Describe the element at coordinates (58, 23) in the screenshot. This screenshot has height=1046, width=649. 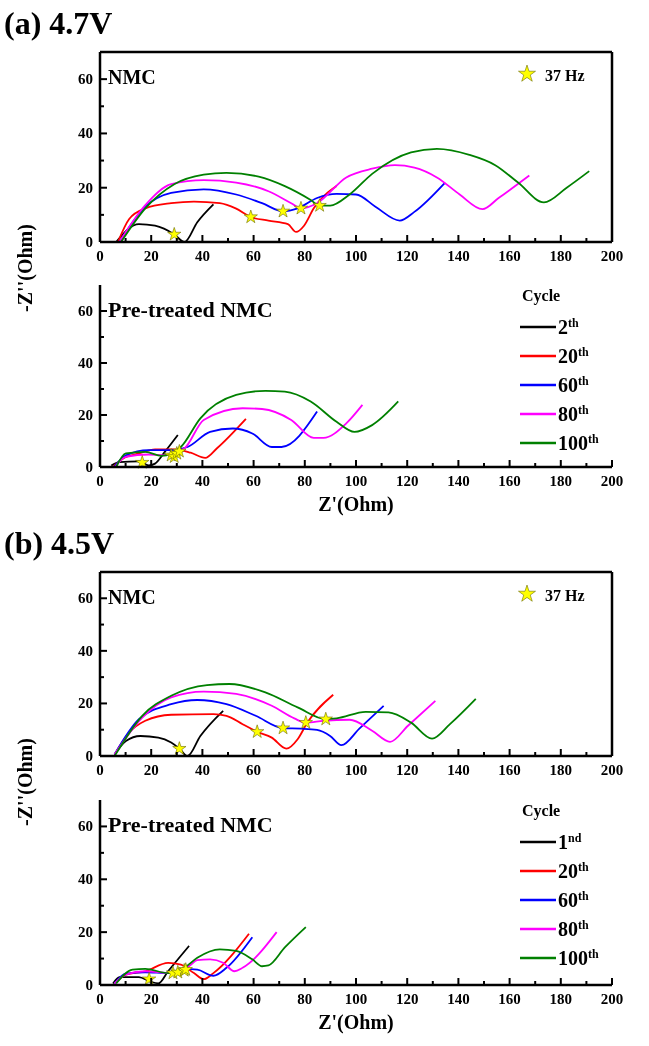
I see `chart-title: (a) 4.7V` at that location.